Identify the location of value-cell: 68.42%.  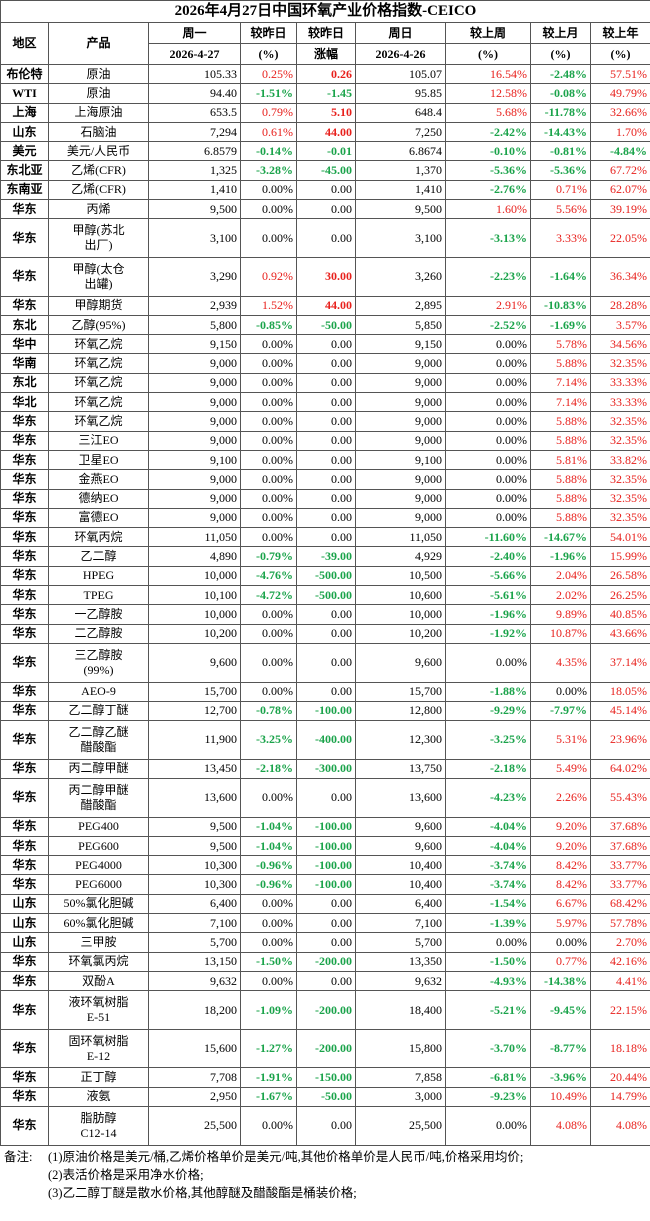
(620, 904).